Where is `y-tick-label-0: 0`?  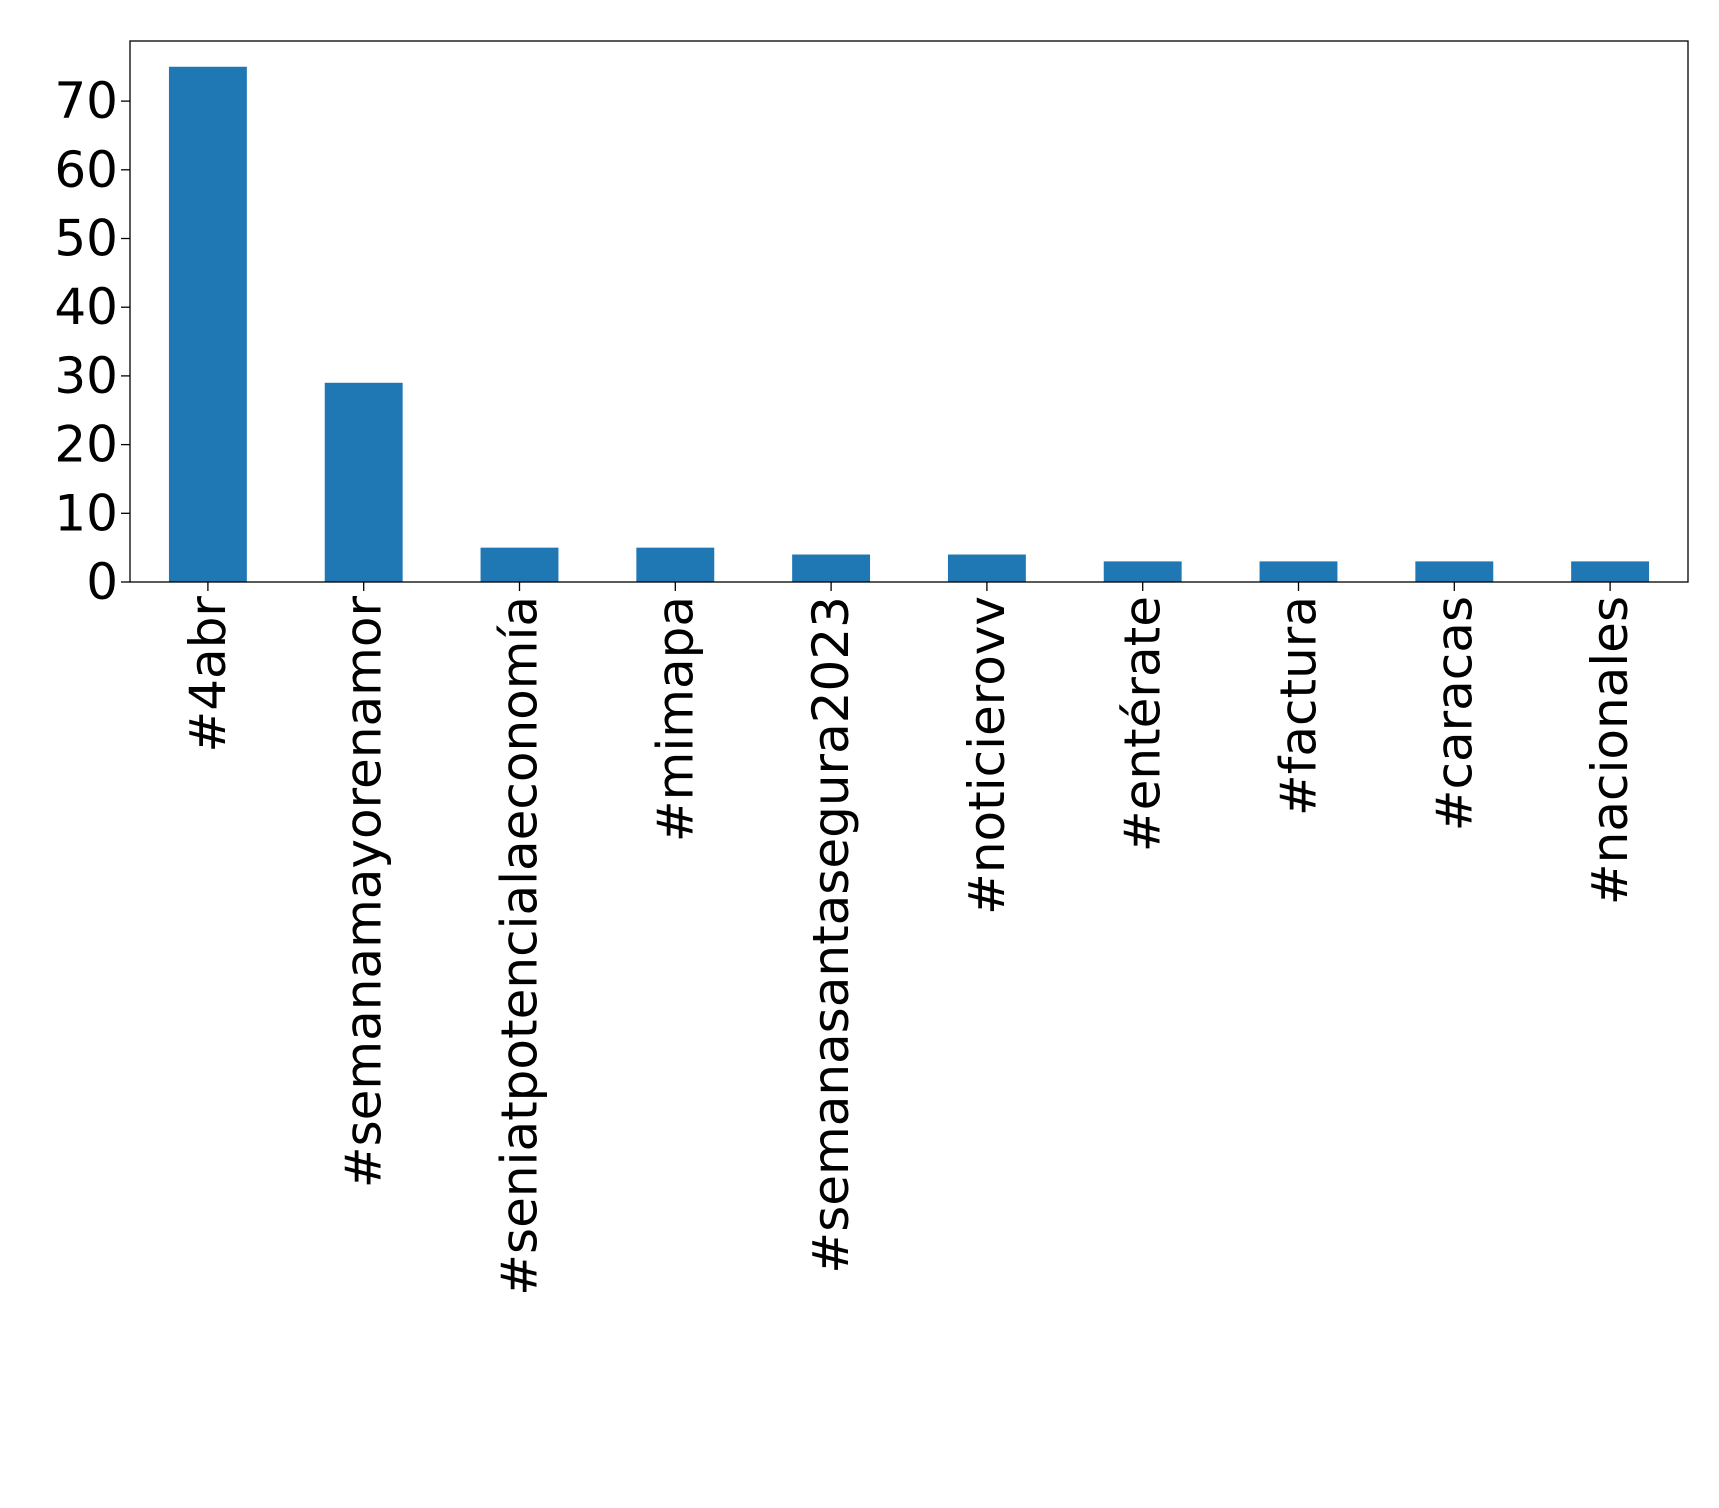
y-tick-label-0: 0 is located at coordinates (102, 582).